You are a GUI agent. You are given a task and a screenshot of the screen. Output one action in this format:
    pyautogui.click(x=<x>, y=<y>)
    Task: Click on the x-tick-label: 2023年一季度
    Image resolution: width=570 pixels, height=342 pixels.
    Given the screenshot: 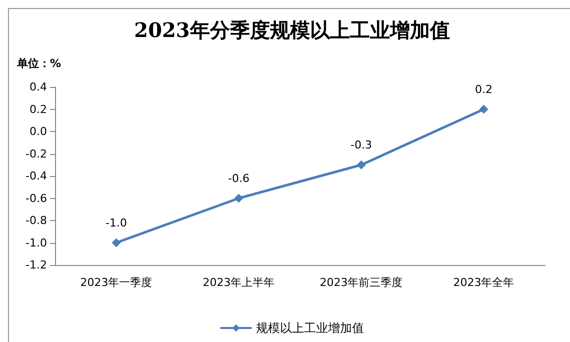 What is the action you would take?
    pyautogui.click(x=116, y=282)
    